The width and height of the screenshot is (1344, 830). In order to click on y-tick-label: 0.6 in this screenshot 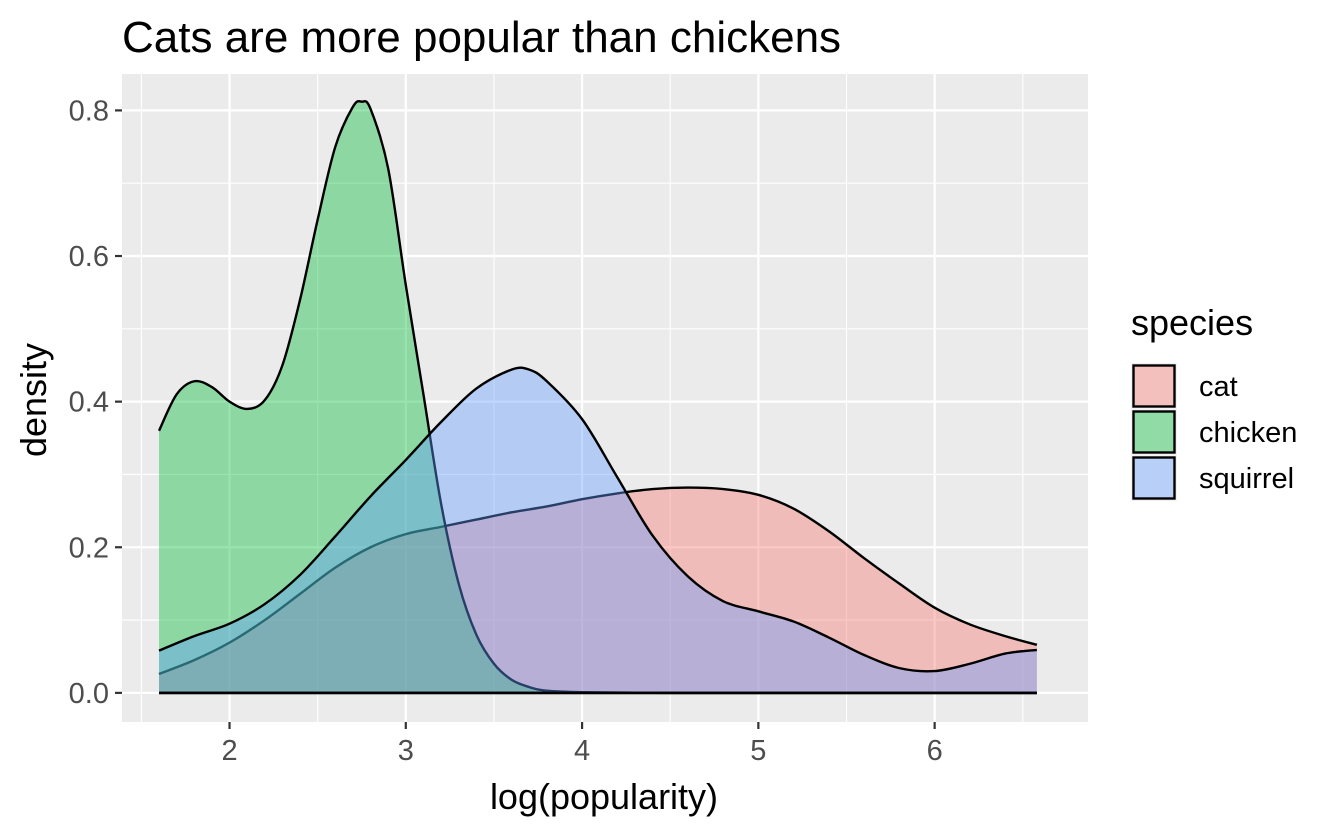, I will do `click(89, 257)`.